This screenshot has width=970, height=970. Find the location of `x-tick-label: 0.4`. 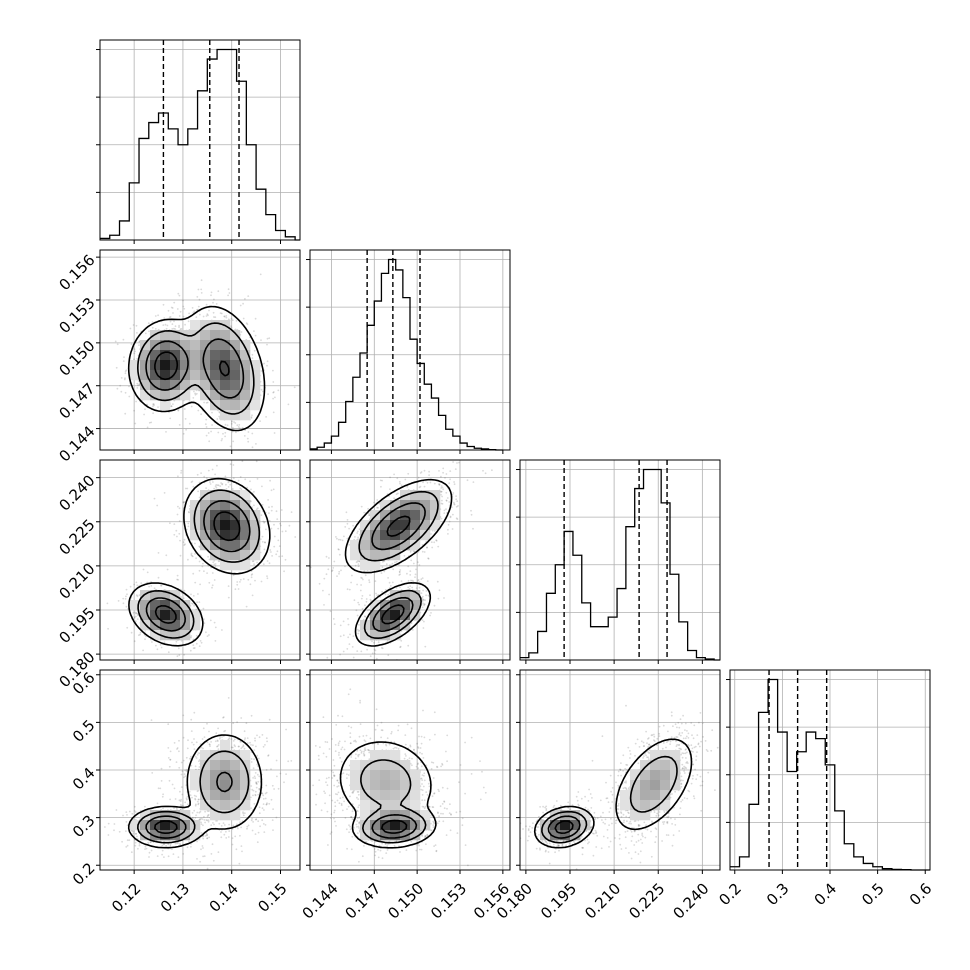

x-tick-label: 0.4 is located at coordinates (826, 895).